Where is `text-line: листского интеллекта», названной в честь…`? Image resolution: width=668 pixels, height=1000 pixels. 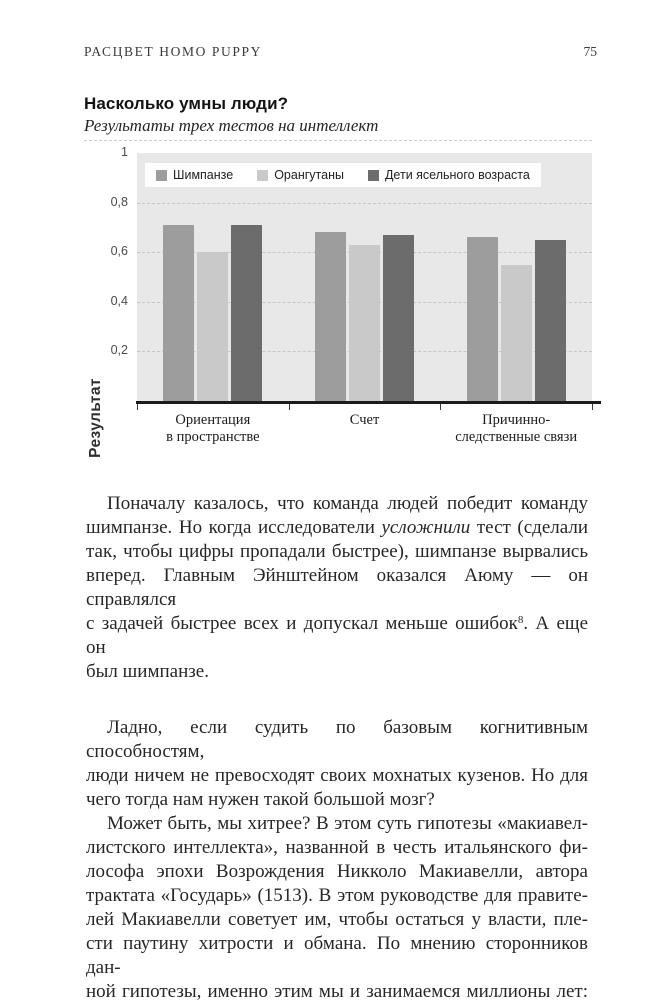
text-line: листского интеллекта», названной в честь… is located at coordinates (337, 848).